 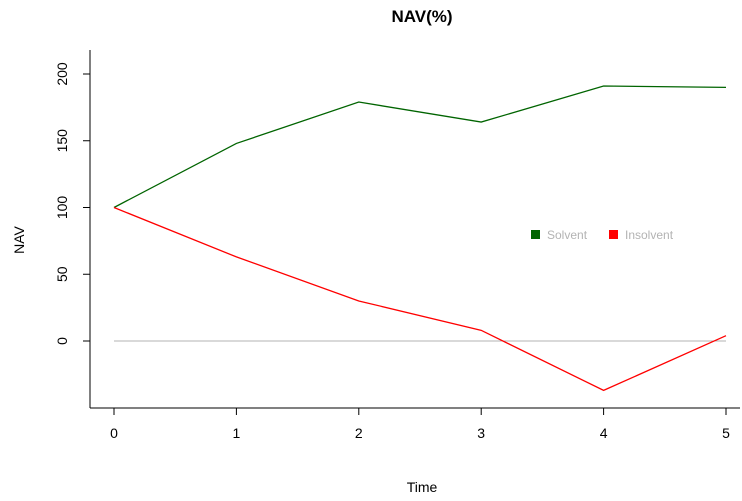 I want to click on y-tick-label: 0, so click(x=62, y=341).